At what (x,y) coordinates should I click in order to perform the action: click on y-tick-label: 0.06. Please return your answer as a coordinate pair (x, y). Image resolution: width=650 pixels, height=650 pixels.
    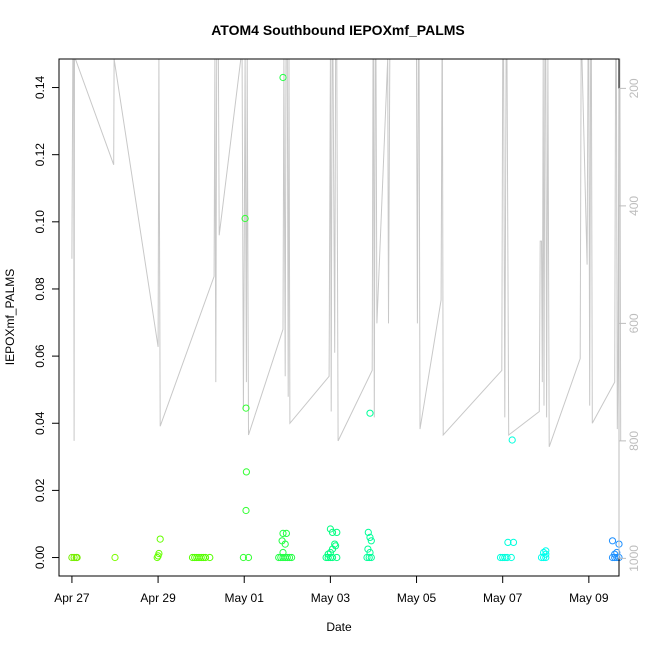
    Looking at the image, I should click on (40, 356).